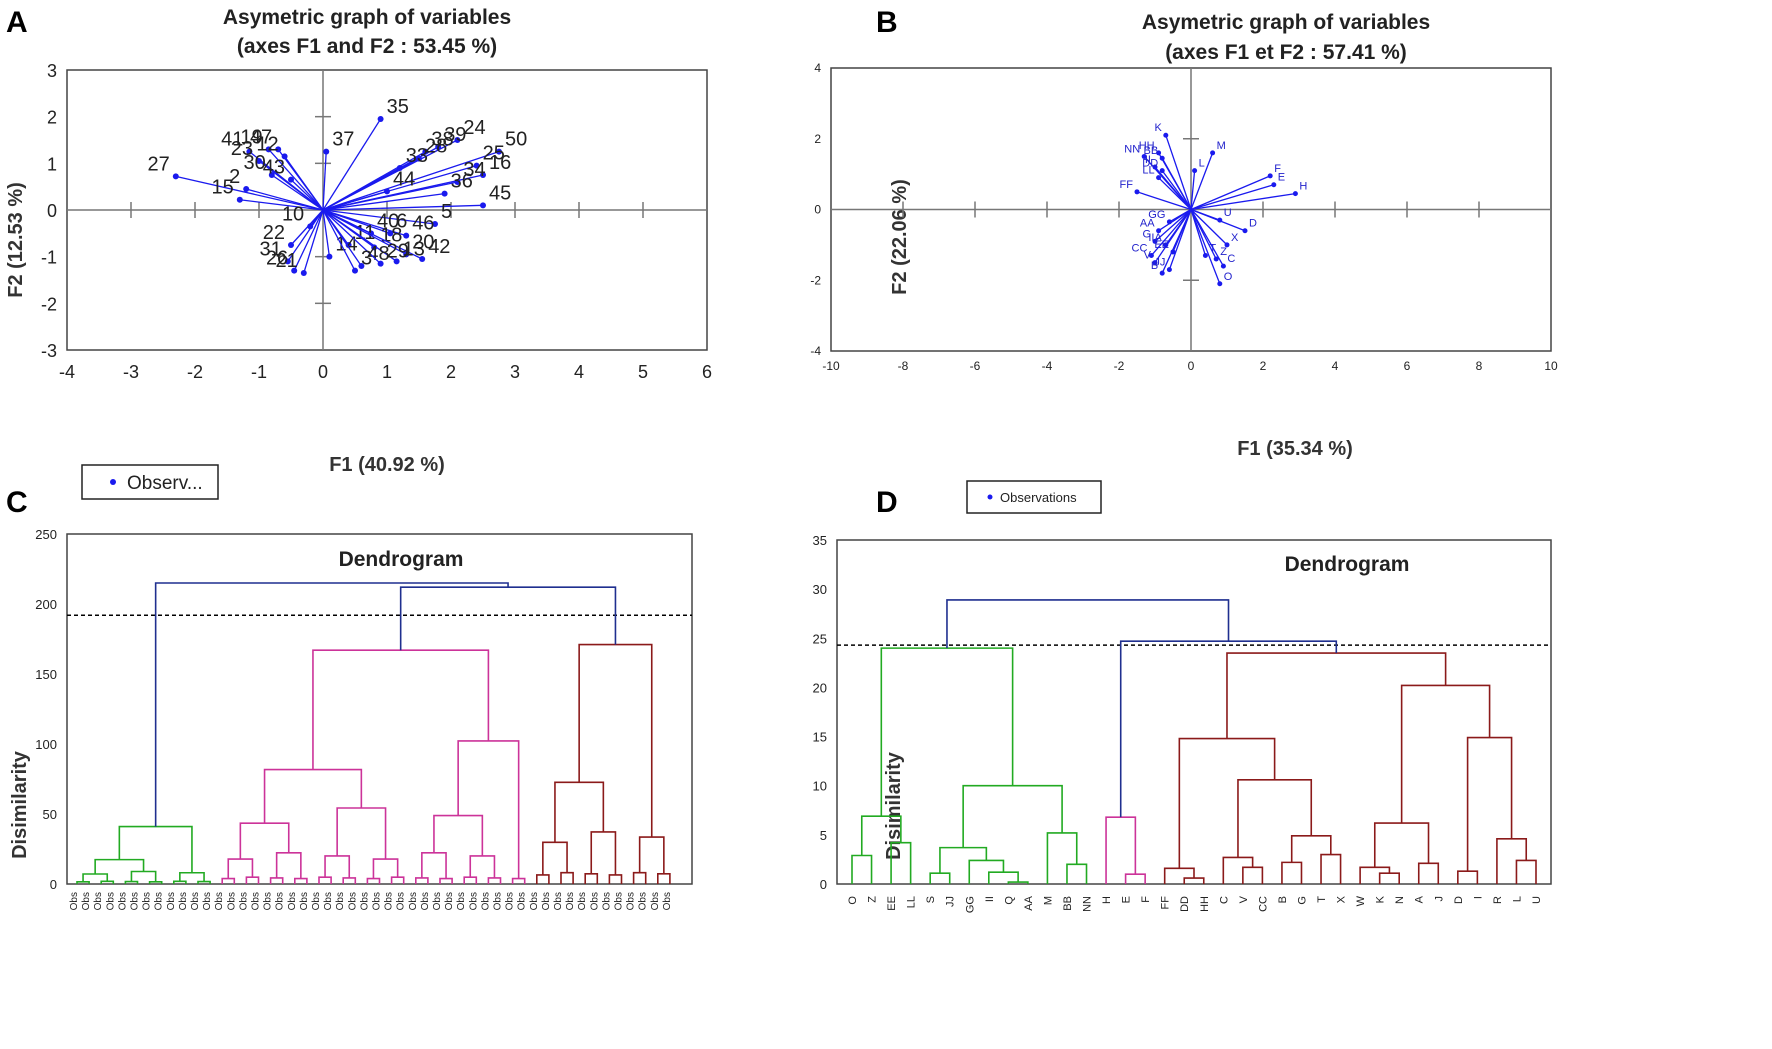 This screenshot has height=1049, width=1772. Describe the element at coordinates (853, 900) in the screenshot. I see `panel-d-leaf-label: O` at that location.